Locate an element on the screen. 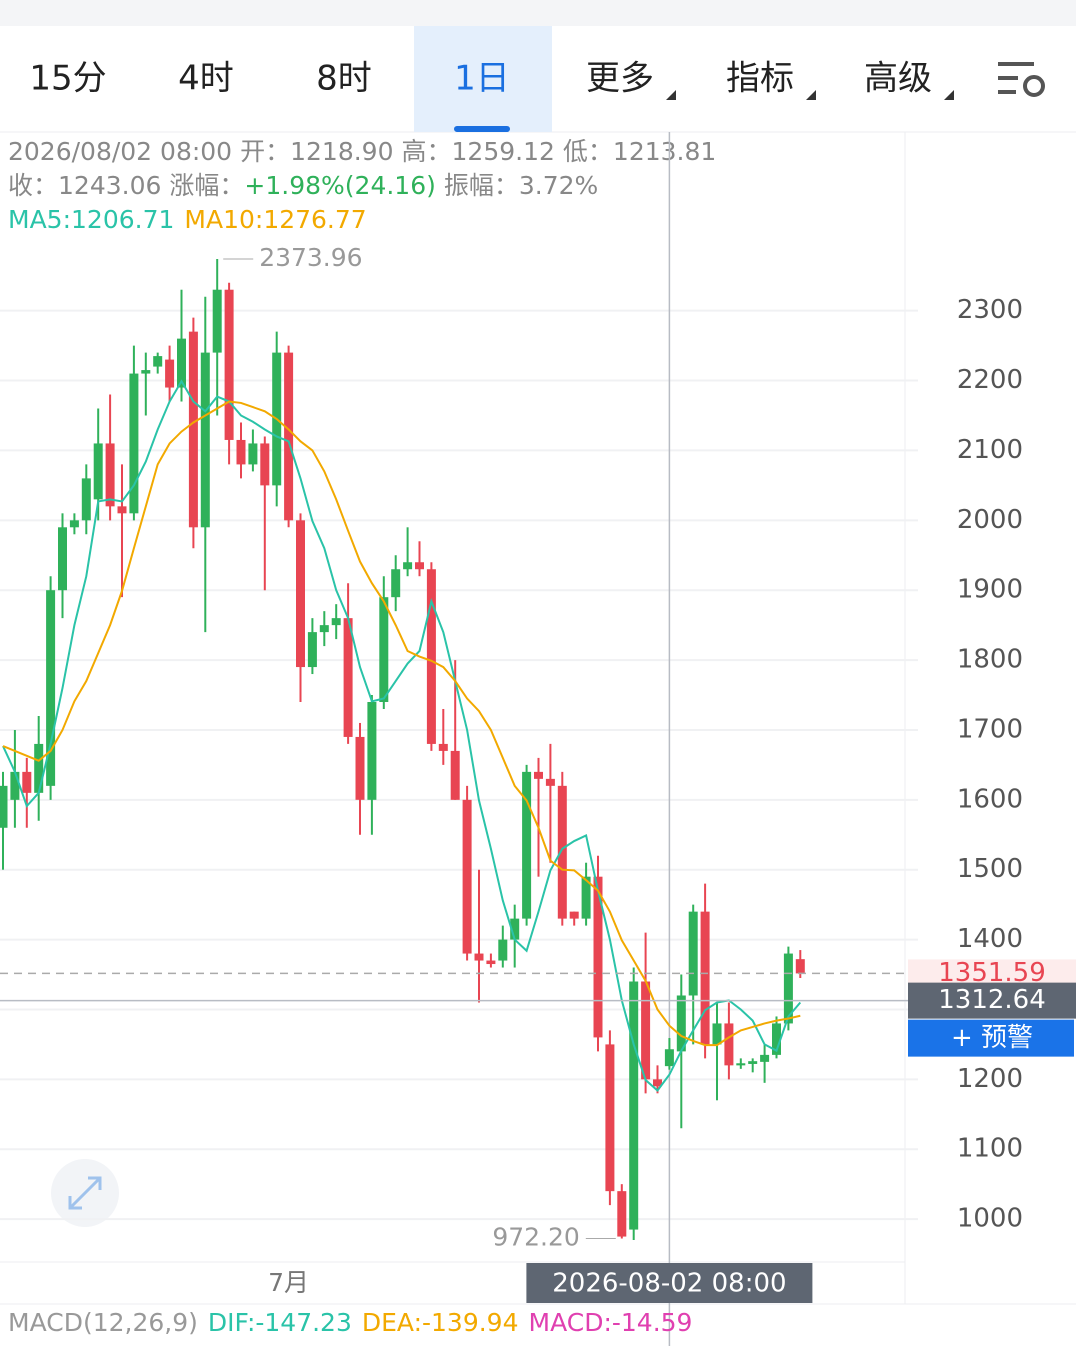  y-tick-label: 1400 is located at coordinates (990, 939).